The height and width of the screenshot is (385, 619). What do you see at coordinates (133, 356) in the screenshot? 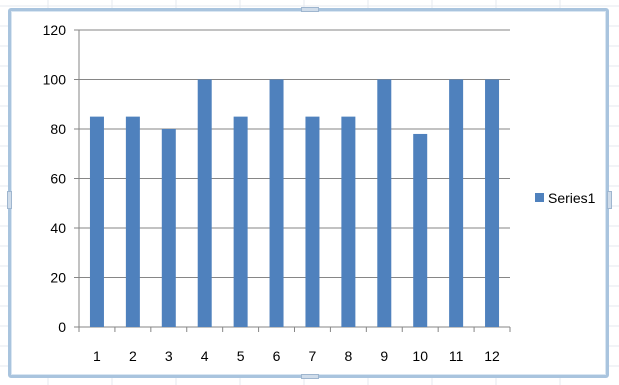
I see `x-tick-label: 2` at bounding box center [133, 356].